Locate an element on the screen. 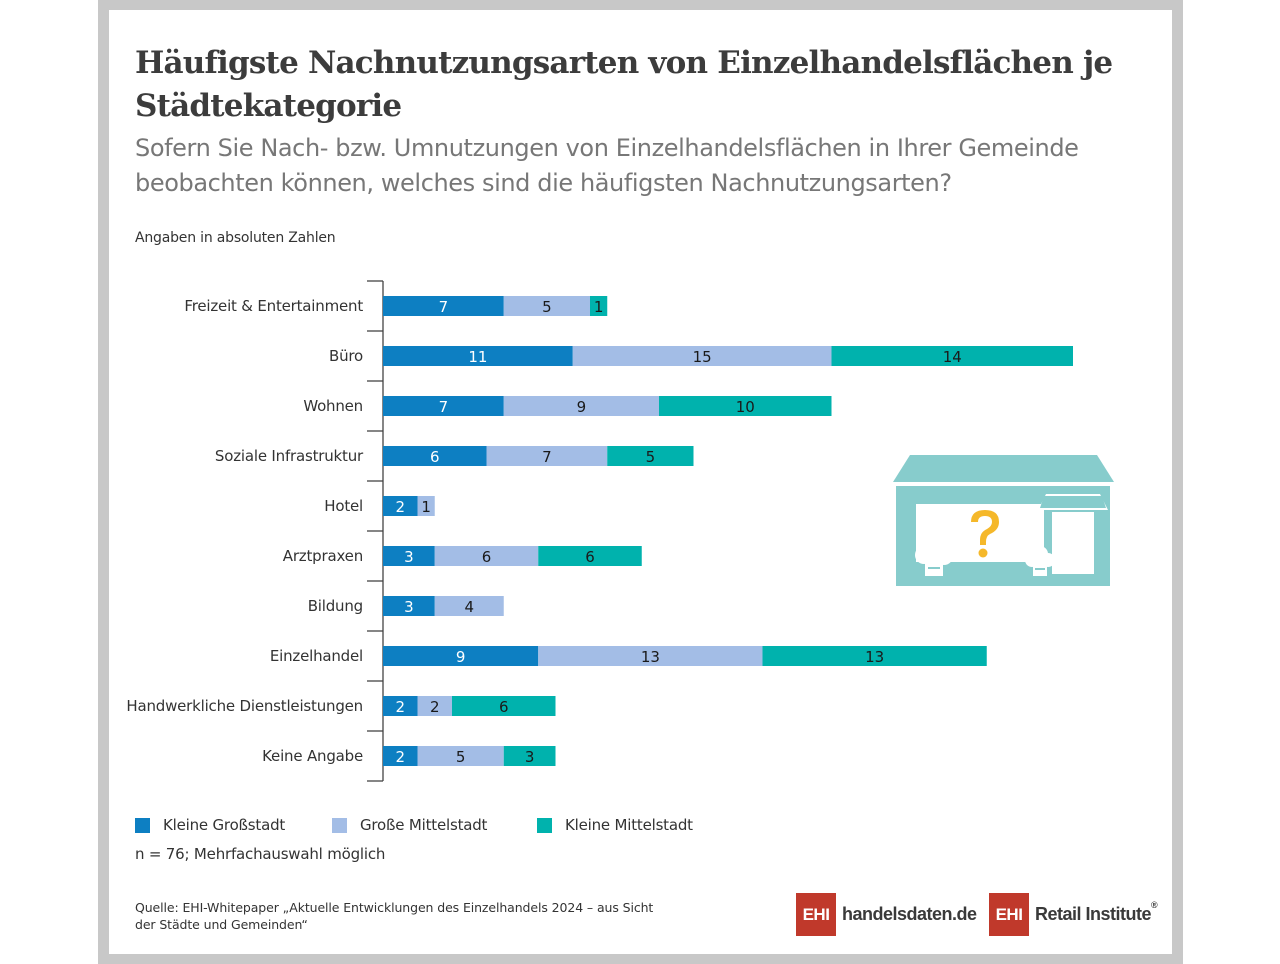 Image resolution: width=1280 pixels, height=964 pixels. sample-footnote: n = 76; Mehrfachauswahl möglich is located at coordinates (260, 854).